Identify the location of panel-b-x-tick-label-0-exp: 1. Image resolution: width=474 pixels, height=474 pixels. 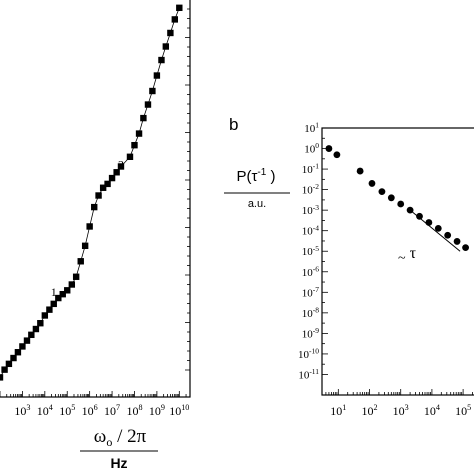
(344, 407).